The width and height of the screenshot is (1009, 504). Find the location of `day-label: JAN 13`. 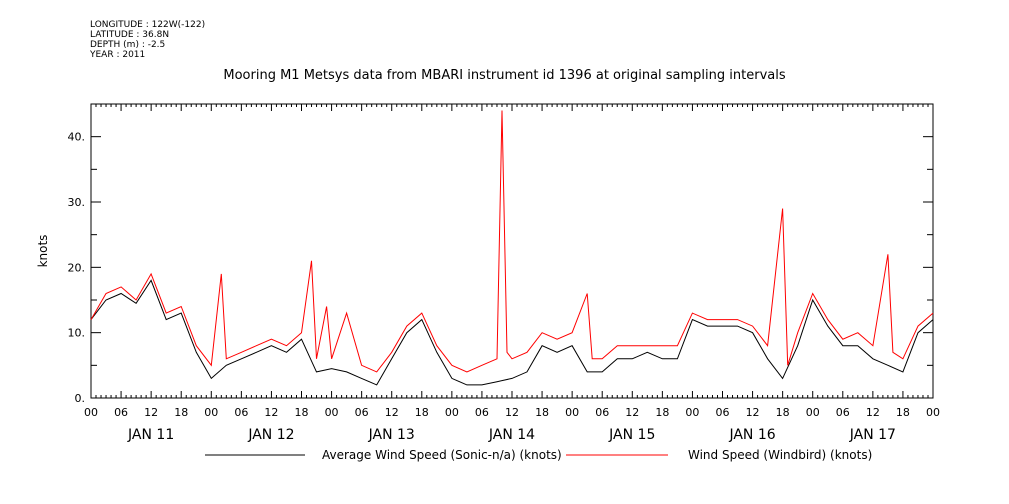

day-label: JAN 13 is located at coordinates (391, 435).